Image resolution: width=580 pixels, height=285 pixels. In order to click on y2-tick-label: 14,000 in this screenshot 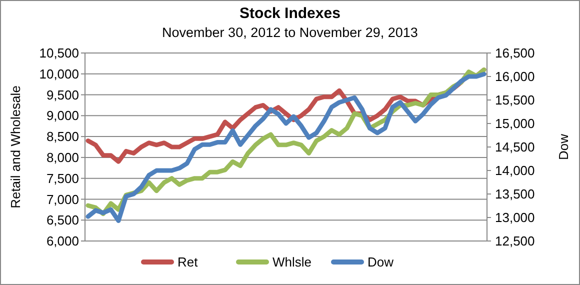, I will do `click(515, 170)`.